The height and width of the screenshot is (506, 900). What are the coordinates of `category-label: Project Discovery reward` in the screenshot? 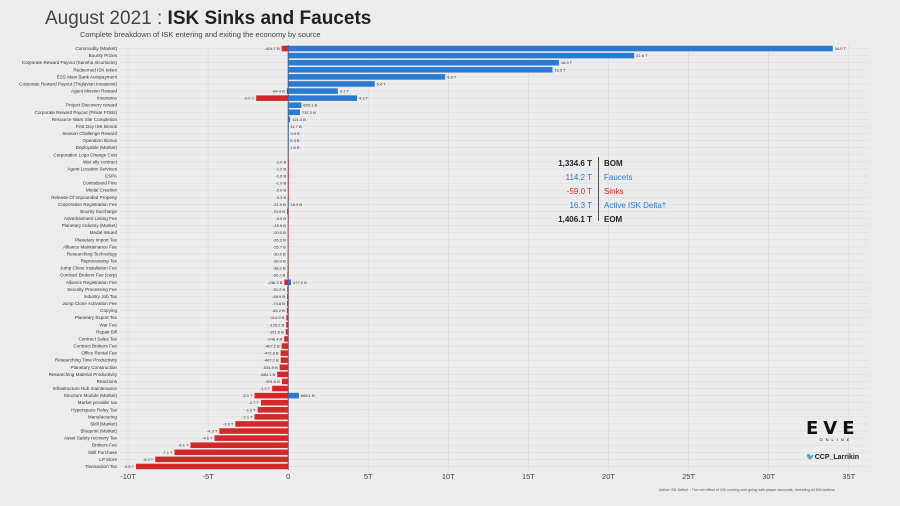 It's located at (92, 105).